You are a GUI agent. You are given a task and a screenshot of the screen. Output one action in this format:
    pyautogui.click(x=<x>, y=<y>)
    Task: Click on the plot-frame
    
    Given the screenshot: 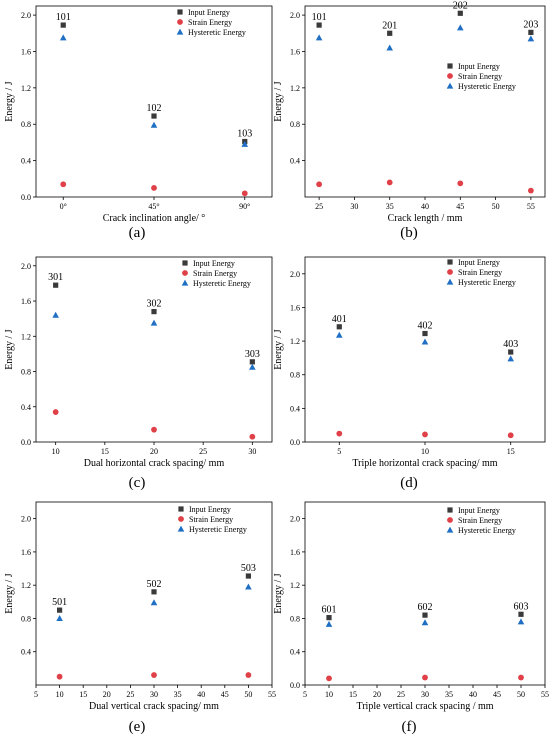 What is the action you would take?
    pyautogui.click(x=425, y=101)
    